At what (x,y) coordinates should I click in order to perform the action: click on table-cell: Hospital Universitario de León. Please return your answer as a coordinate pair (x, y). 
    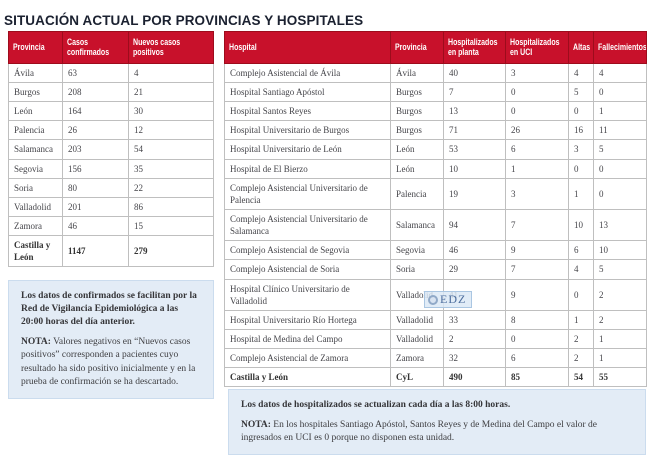
    Looking at the image, I should click on (307, 149).